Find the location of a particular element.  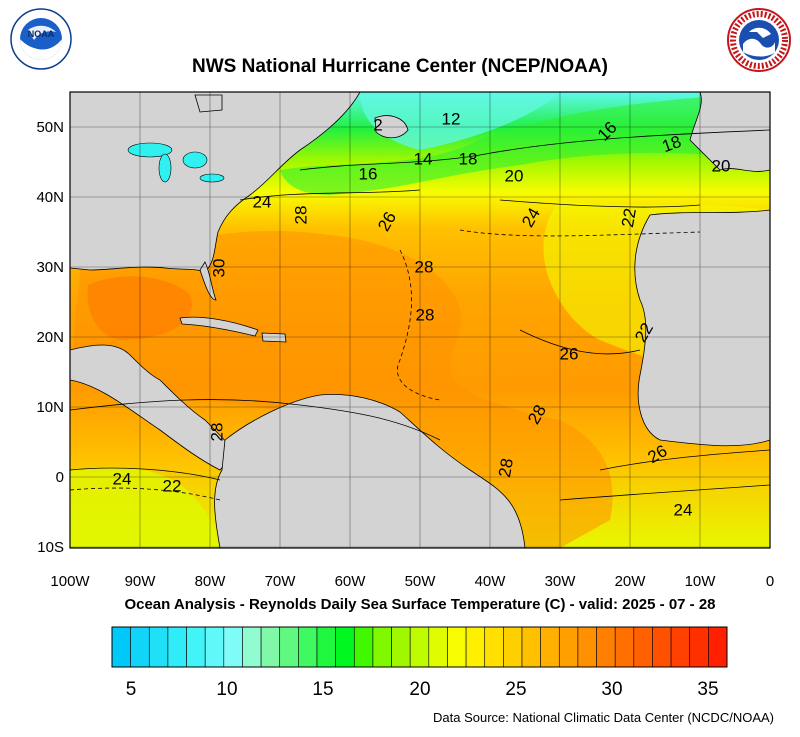

lon-label: 90W is located at coordinates (141, 581).